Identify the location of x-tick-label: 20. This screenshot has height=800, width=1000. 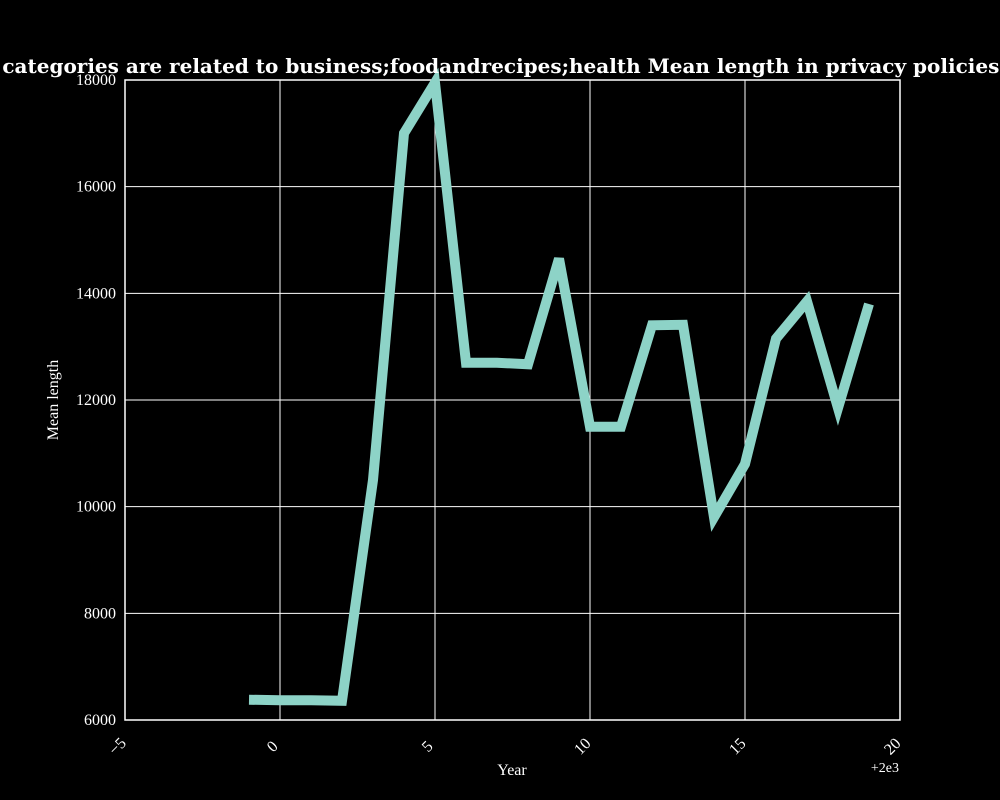
(892, 746).